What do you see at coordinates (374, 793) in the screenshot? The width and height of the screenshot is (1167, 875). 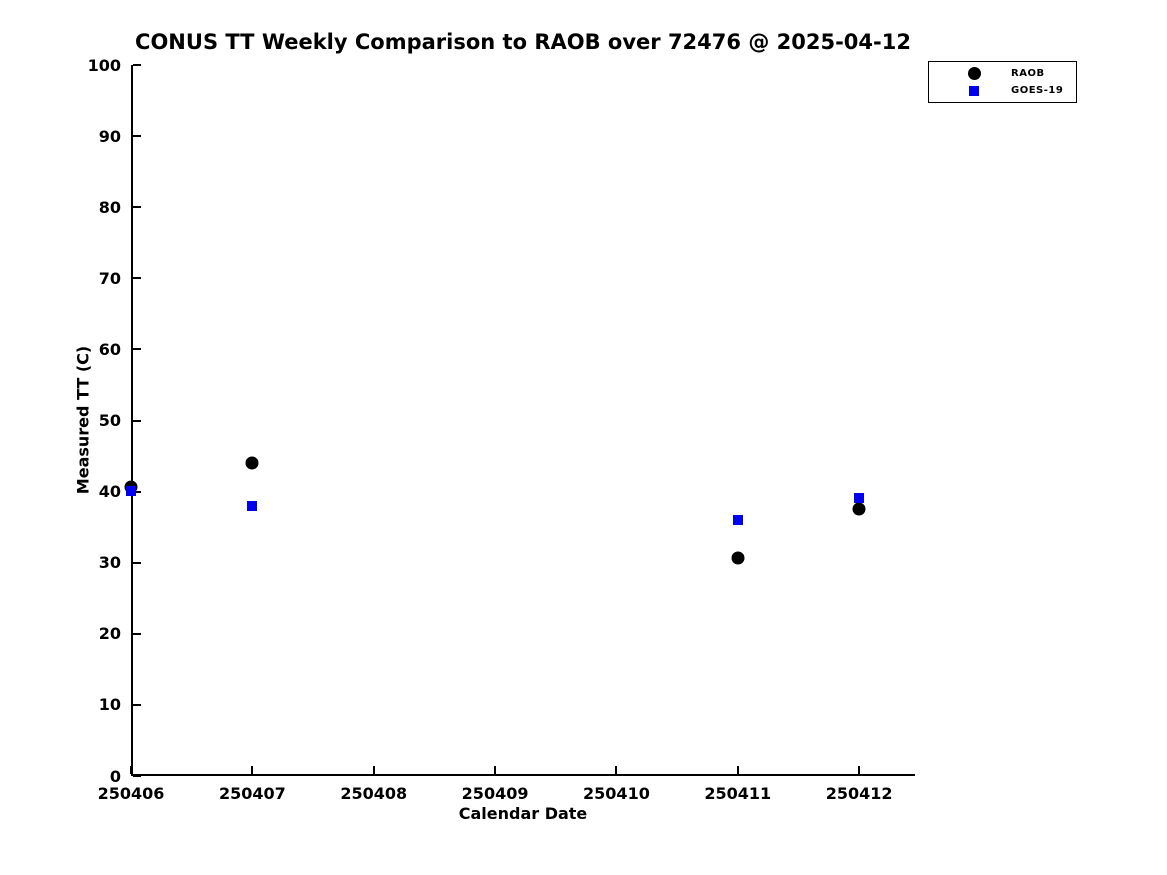 I see `x-tick-label: 250408` at bounding box center [374, 793].